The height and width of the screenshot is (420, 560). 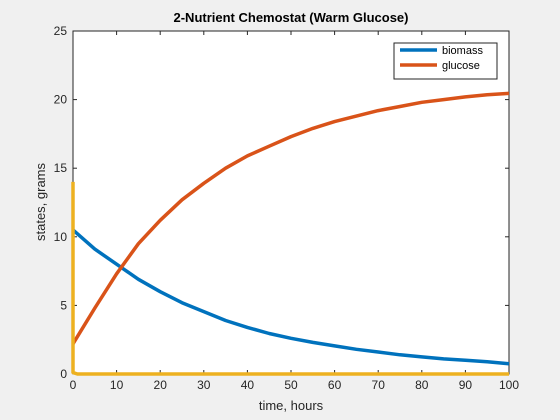 I want to click on x-tick-label: 70, so click(x=379, y=385).